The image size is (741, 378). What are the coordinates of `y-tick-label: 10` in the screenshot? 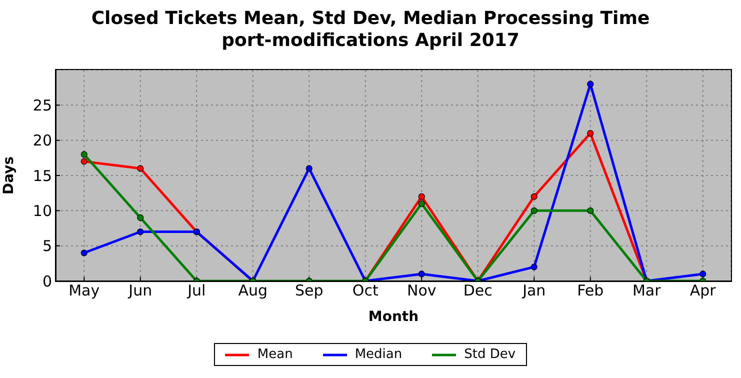 It's located at (42, 211).